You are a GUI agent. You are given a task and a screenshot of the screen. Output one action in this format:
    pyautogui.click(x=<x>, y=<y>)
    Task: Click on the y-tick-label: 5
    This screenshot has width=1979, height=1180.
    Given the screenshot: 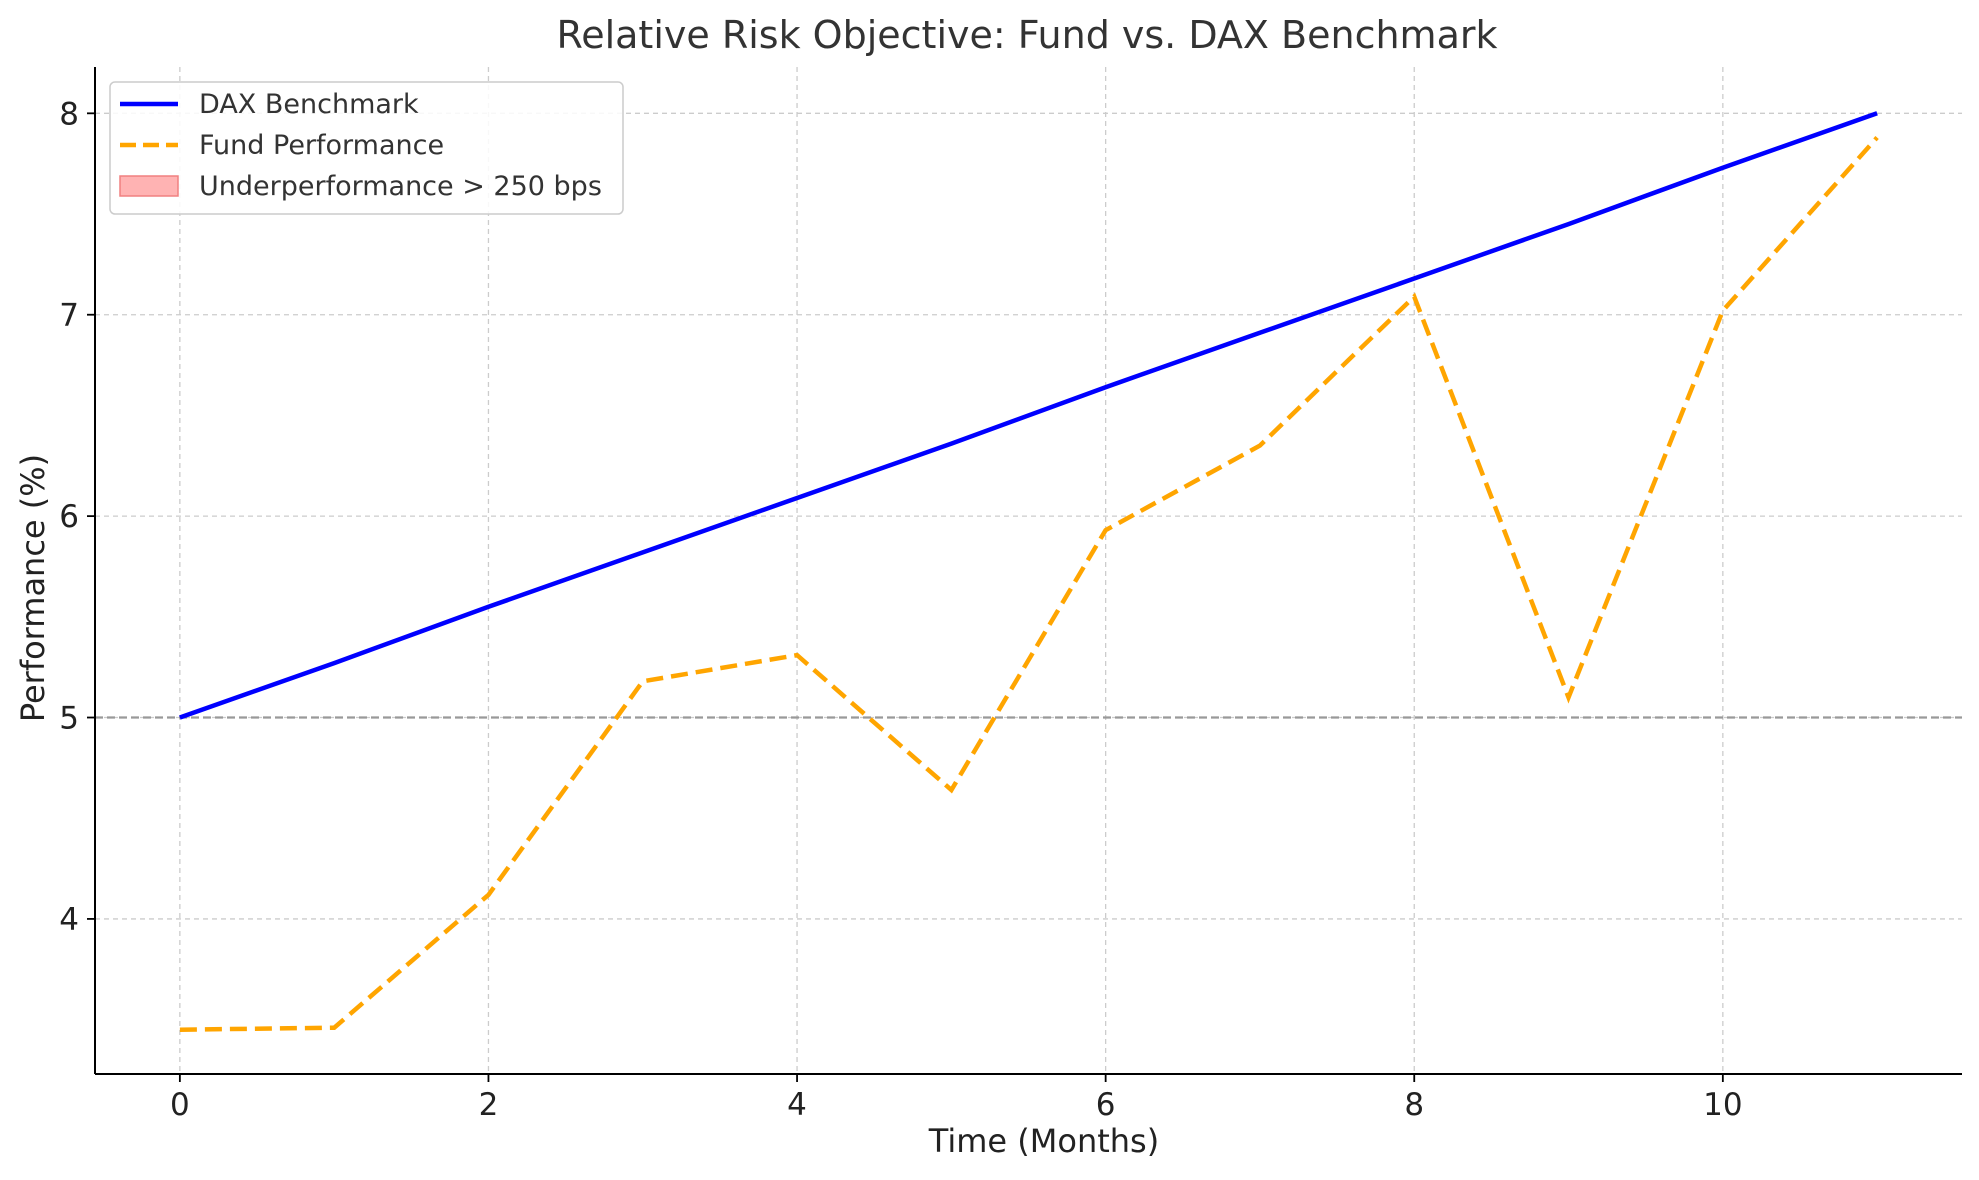 What is the action you would take?
    pyautogui.click(x=69, y=719)
    